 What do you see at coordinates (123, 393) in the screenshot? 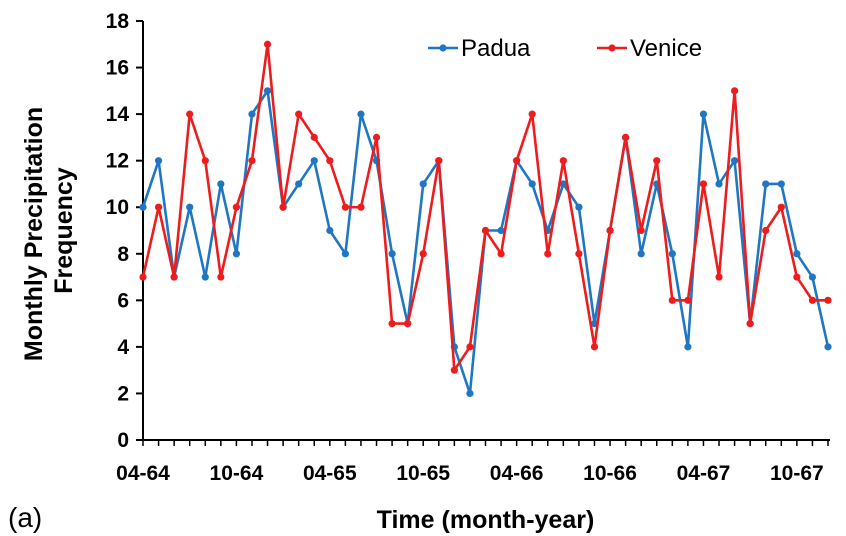
I see `y-tick-label: 2` at bounding box center [123, 393].